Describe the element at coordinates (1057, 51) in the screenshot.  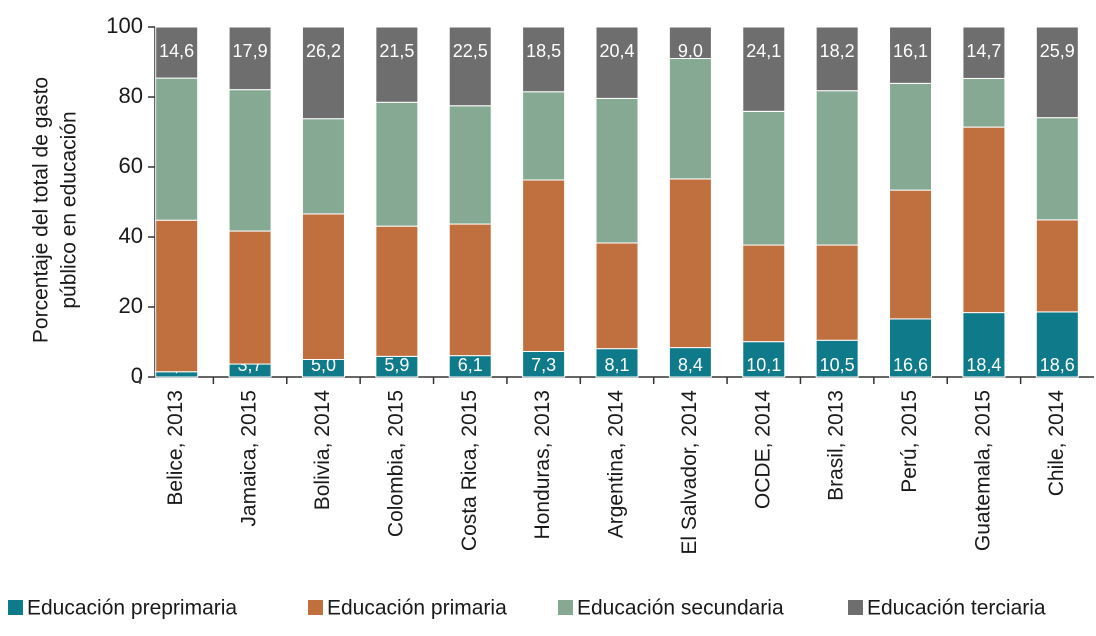
I see `value-label: 25,9` at that location.